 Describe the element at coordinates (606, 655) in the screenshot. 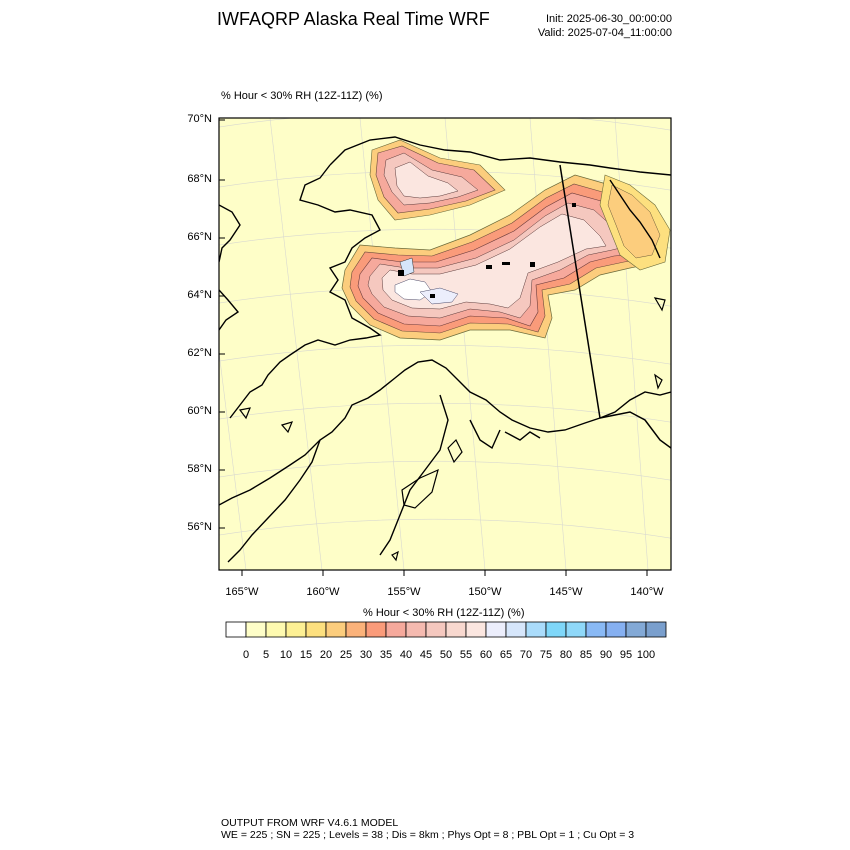

I see `colorbar-tick-label: 90` at that location.